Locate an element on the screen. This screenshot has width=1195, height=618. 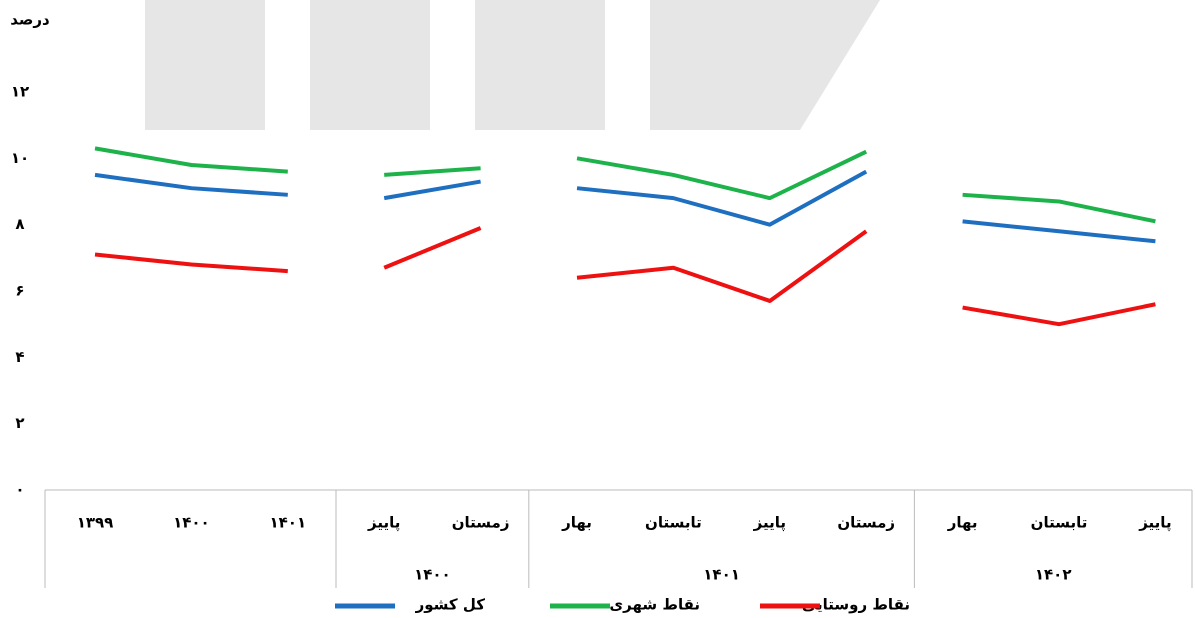
legend-label: کل کشور is located at coordinates (450, 605).